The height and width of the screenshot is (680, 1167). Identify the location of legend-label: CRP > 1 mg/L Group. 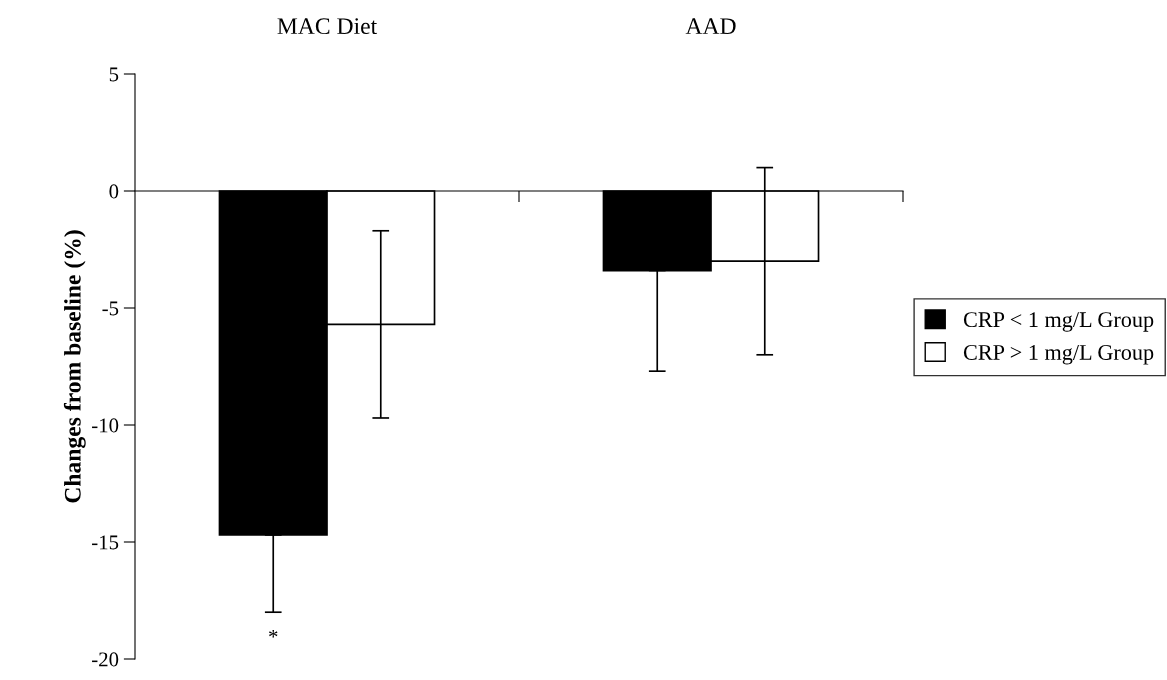
(1058, 354).